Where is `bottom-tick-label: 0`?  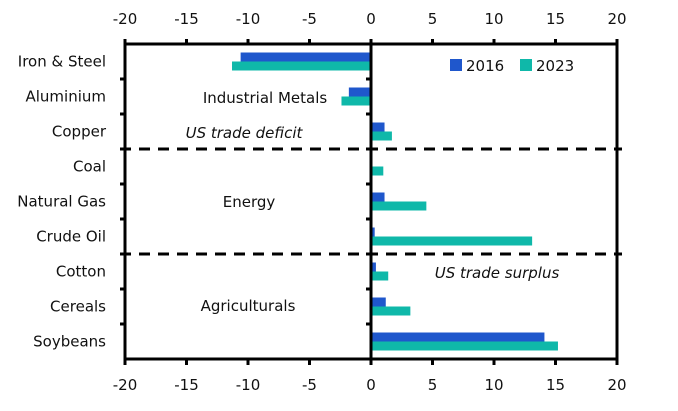
bottom-tick-label: 0 is located at coordinates (371, 385).